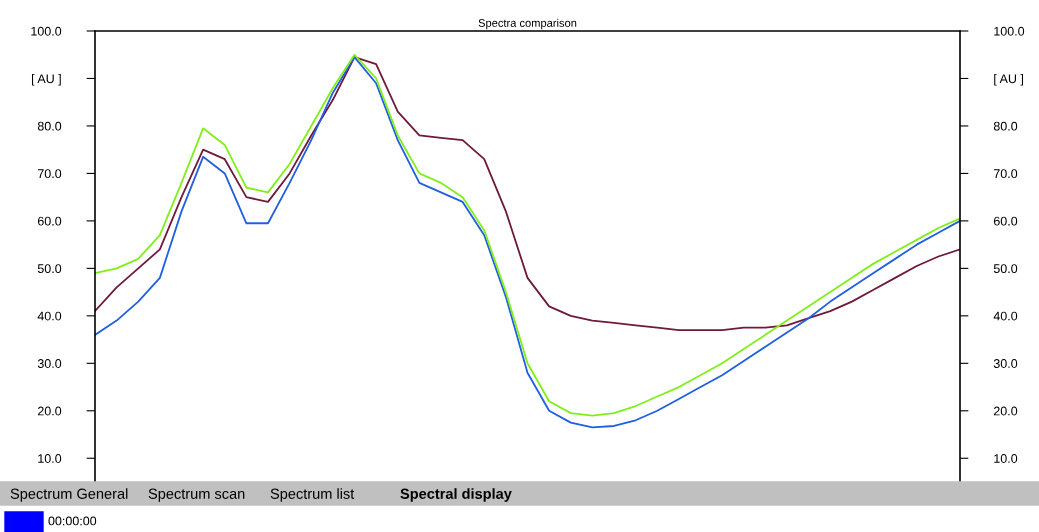  What do you see at coordinates (1005, 126) in the screenshot?
I see `y2-tick-label: 80.0` at bounding box center [1005, 126].